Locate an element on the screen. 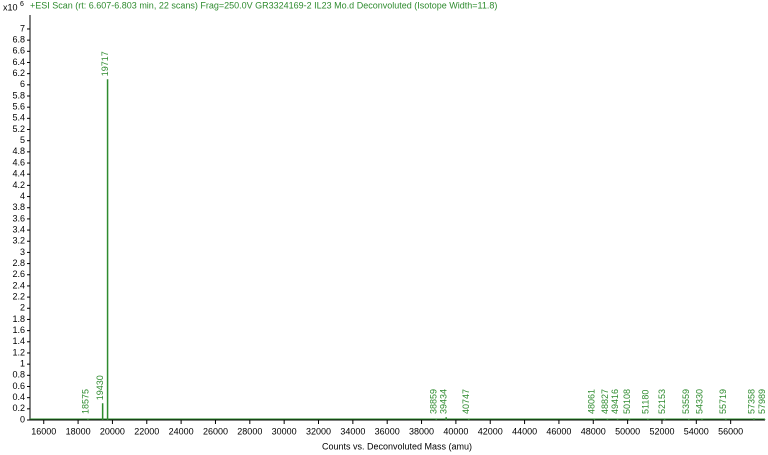 The width and height of the screenshot is (768, 455). y-tick-label: 2.4 is located at coordinates (18, 285).